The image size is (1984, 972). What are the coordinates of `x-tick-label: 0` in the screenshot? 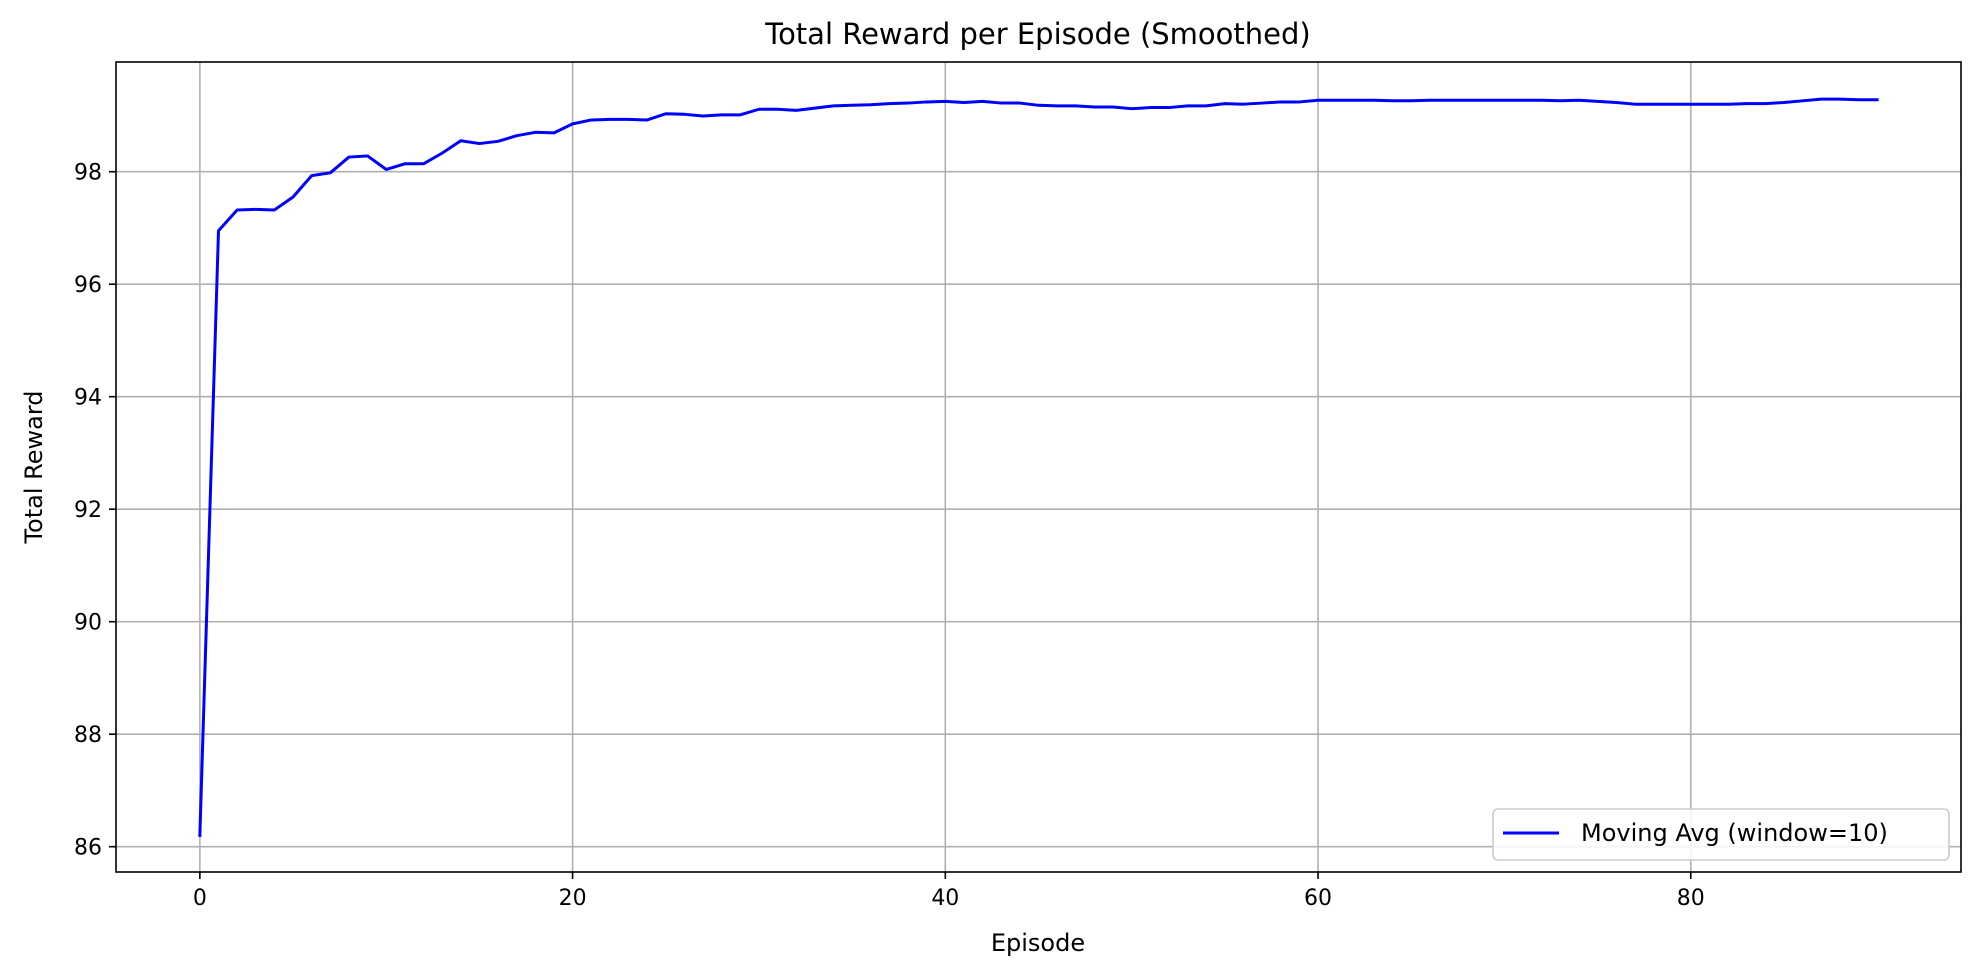 It's located at (200, 898).